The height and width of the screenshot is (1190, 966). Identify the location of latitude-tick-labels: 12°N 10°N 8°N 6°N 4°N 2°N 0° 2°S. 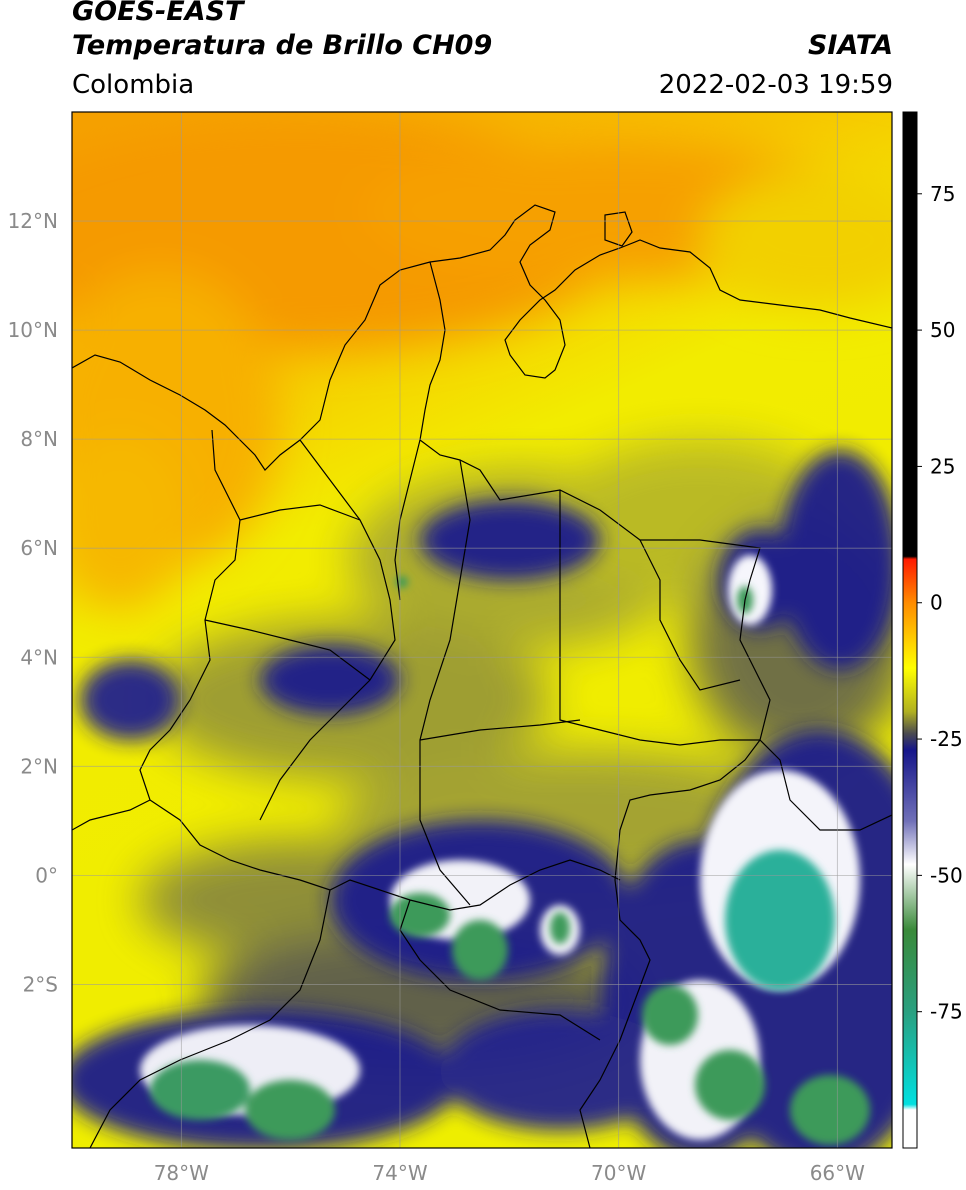
(33, 602).